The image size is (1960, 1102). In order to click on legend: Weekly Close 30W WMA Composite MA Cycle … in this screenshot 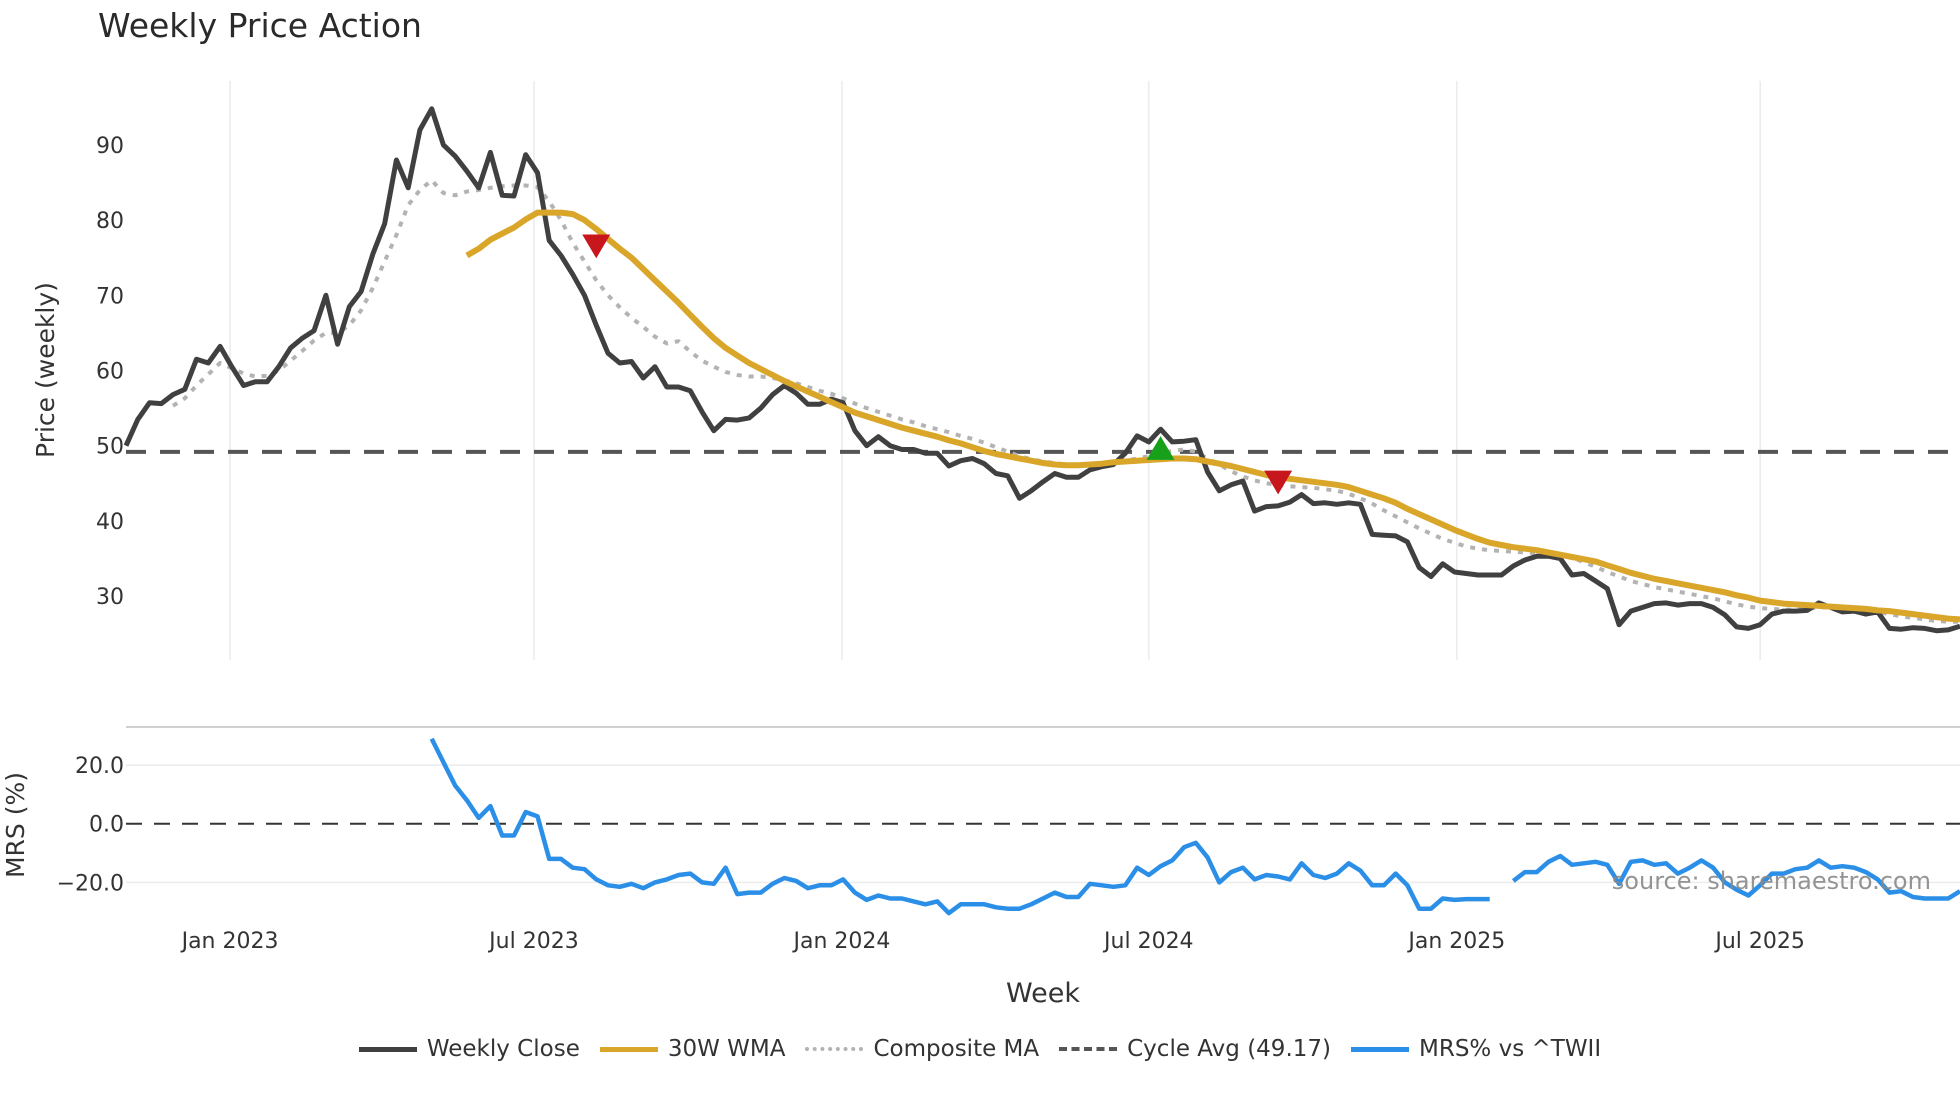, I will do `click(980, 1049)`.